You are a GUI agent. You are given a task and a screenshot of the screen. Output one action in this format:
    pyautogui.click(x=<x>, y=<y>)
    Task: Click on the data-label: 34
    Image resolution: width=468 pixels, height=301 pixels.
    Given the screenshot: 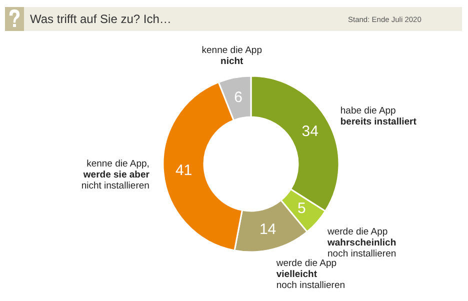 What is the action you would take?
    pyautogui.click(x=310, y=131)
    